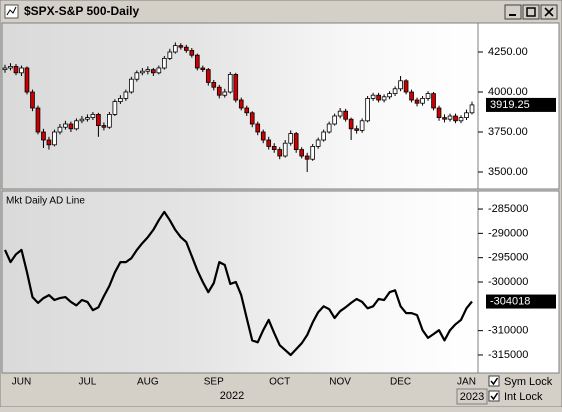 Image resolution: width=562 pixels, height=412 pixels. I want to click on int-lock-checkbox, so click(494, 396).